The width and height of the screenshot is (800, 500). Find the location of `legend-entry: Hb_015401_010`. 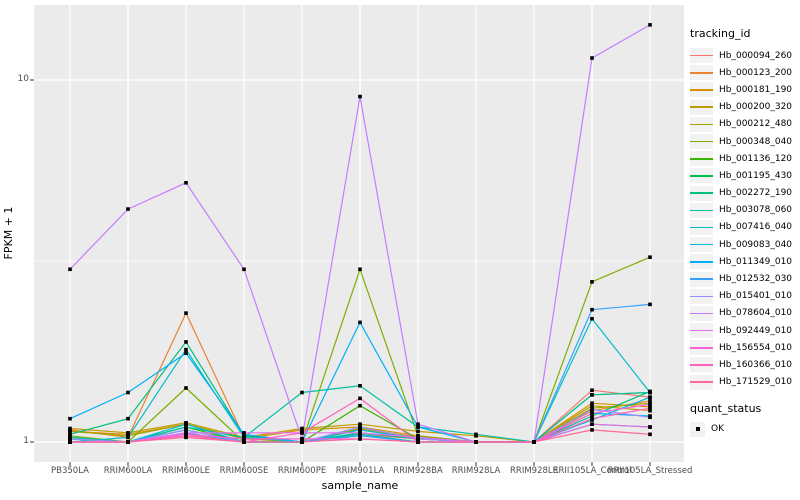

legend-entry: Hb_015401_010 is located at coordinates (745, 296).